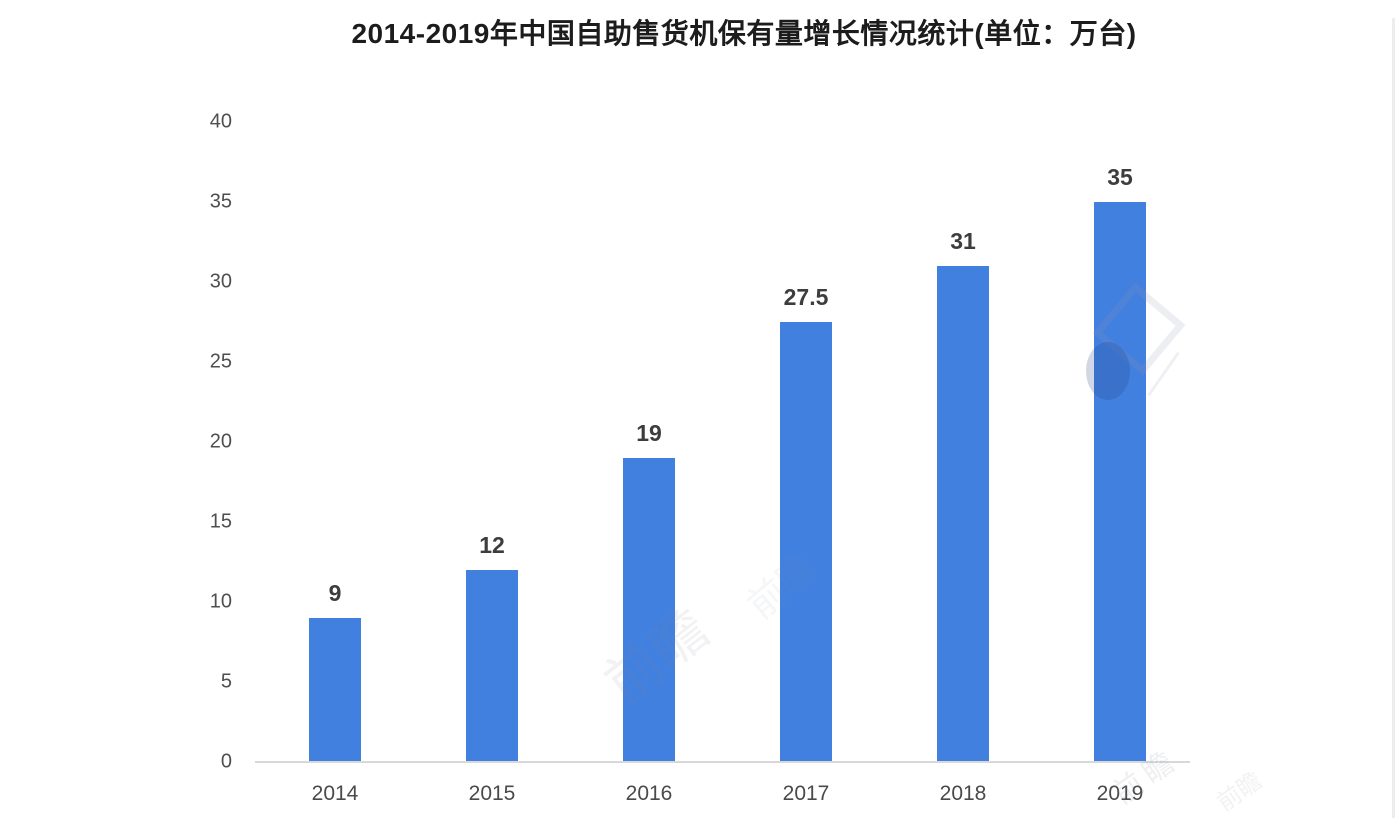  What do you see at coordinates (649, 433) in the screenshot?
I see `bar-value-label: 19` at bounding box center [649, 433].